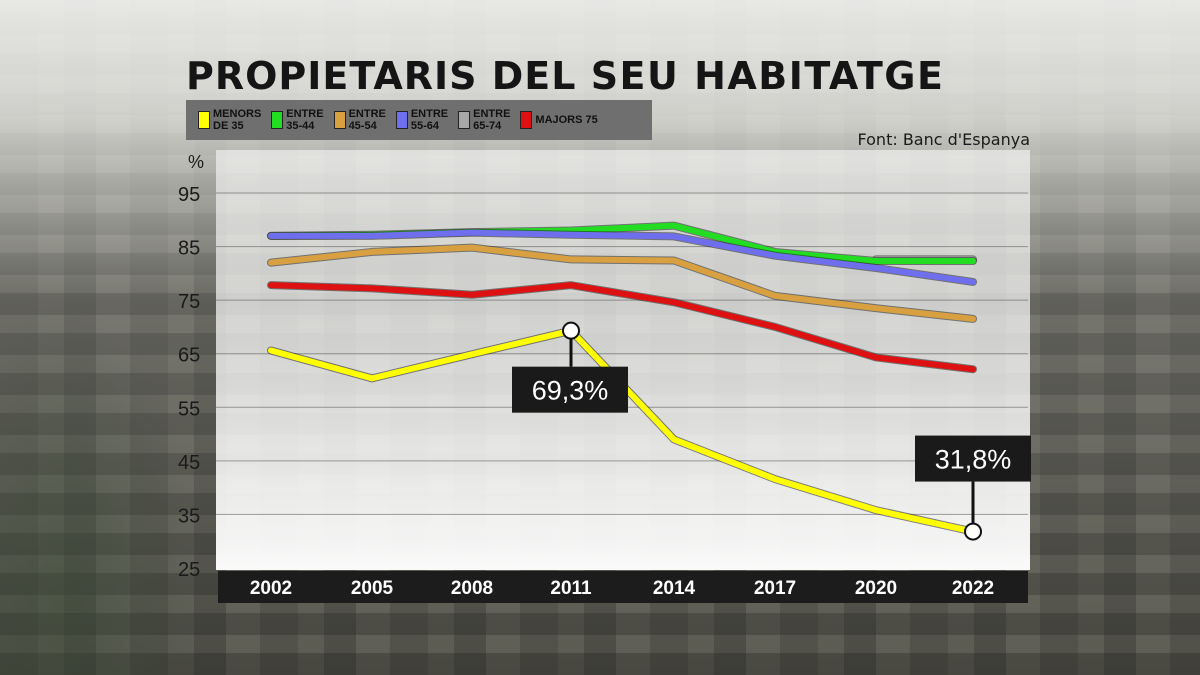 This screenshot has width=1200, height=675. I want to click on x-tick-label: 2008, so click(472, 588).